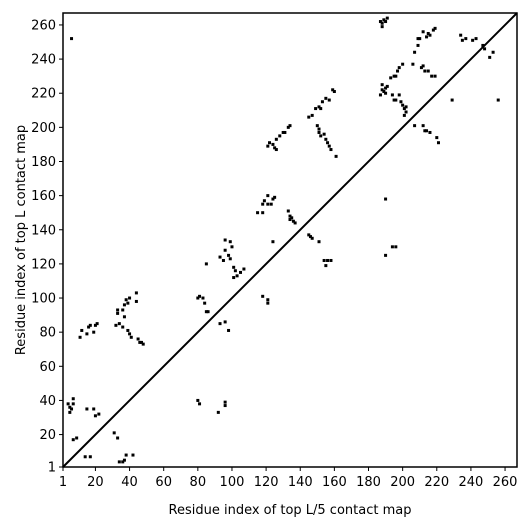 Image resolution: width=531 pixels, height=531 pixels. Describe the element at coordinates (43, 299) in the screenshot. I see `y-tick-label: 100` at that location.